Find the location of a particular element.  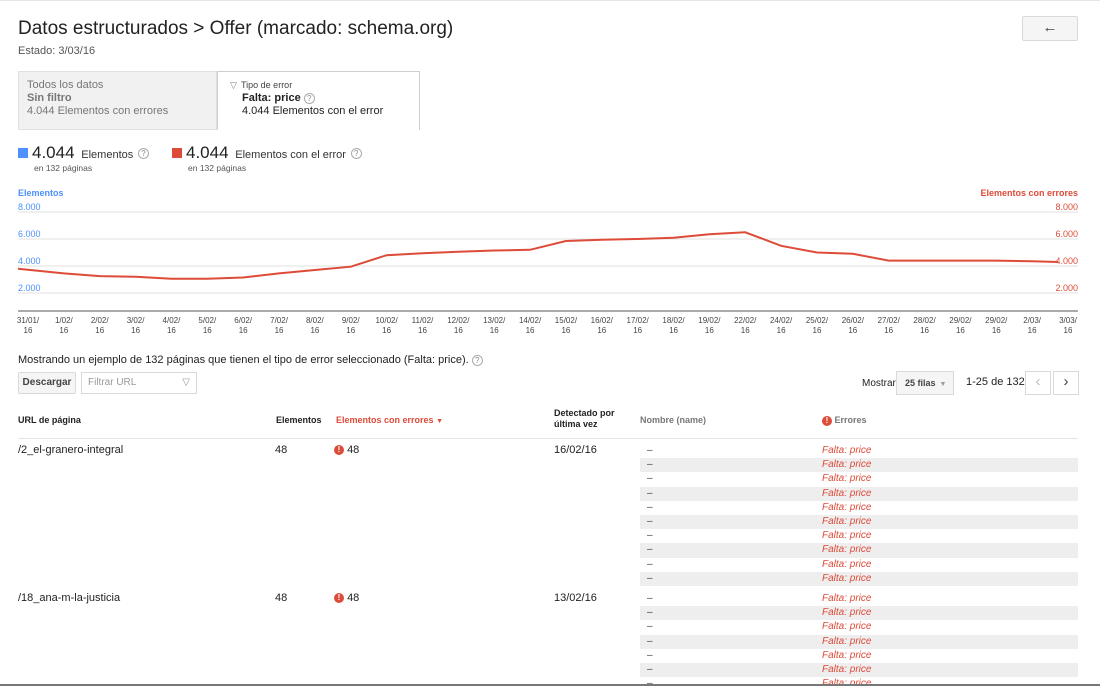

prev-page-button: ‹ is located at coordinates (1038, 383).